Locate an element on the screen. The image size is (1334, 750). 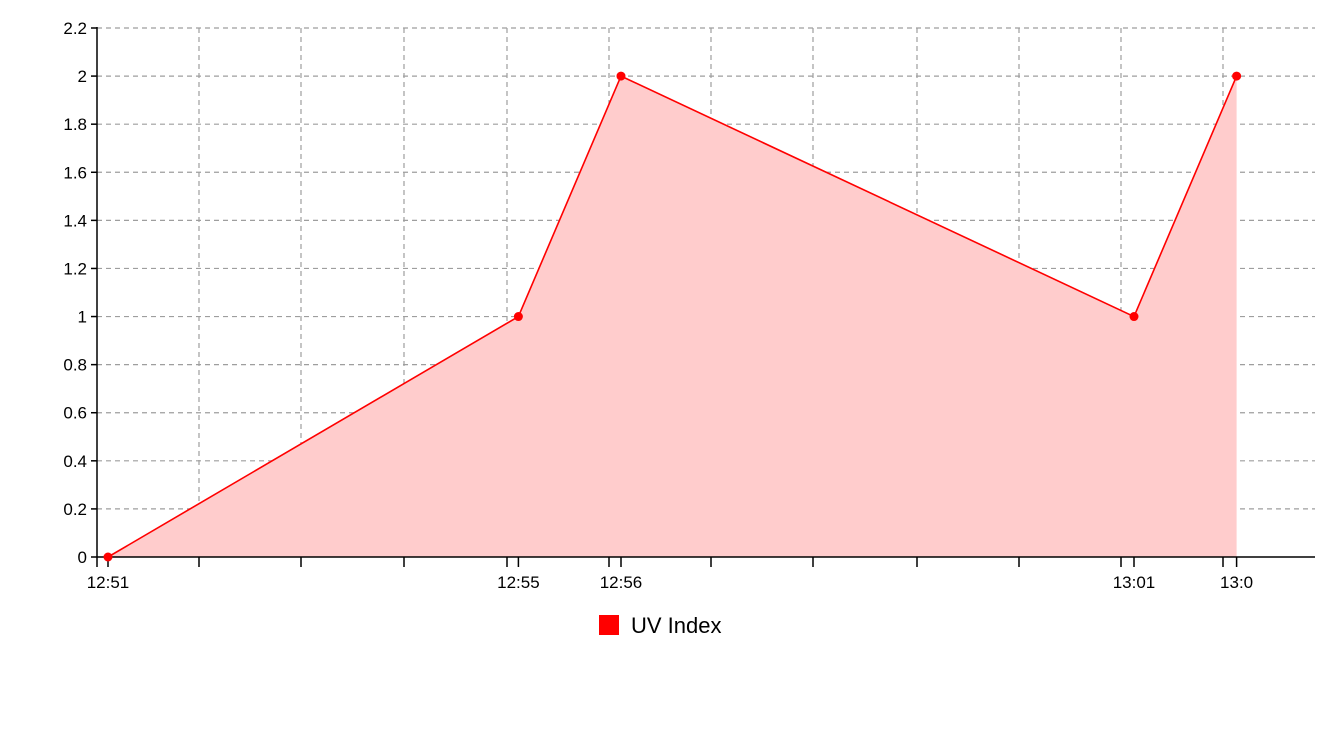
legend-swatch-uv-index is located at coordinates (609, 625).